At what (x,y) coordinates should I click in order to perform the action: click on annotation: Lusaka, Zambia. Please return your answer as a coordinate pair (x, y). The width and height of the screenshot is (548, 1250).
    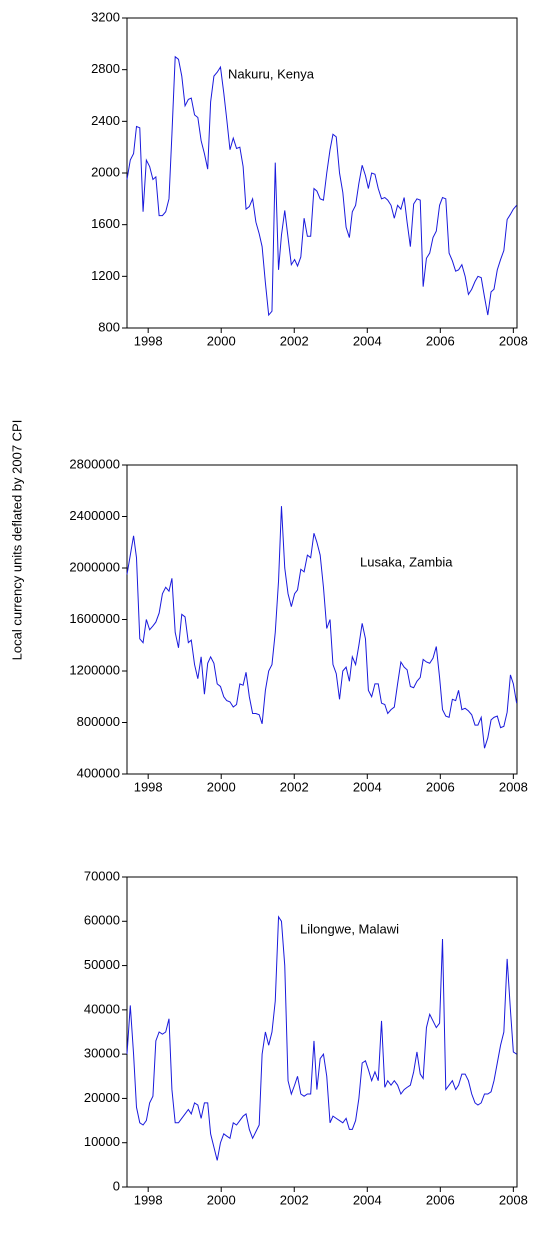
    Looking at the image, I should click on (406, 561).